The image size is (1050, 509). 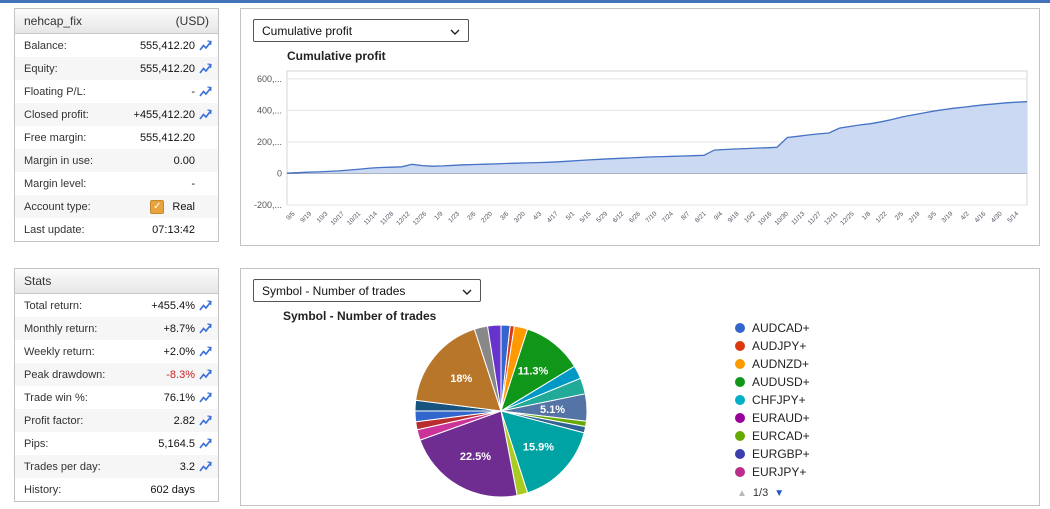 I want to click on svg-text: 4/30, so click(x=997, y=217).